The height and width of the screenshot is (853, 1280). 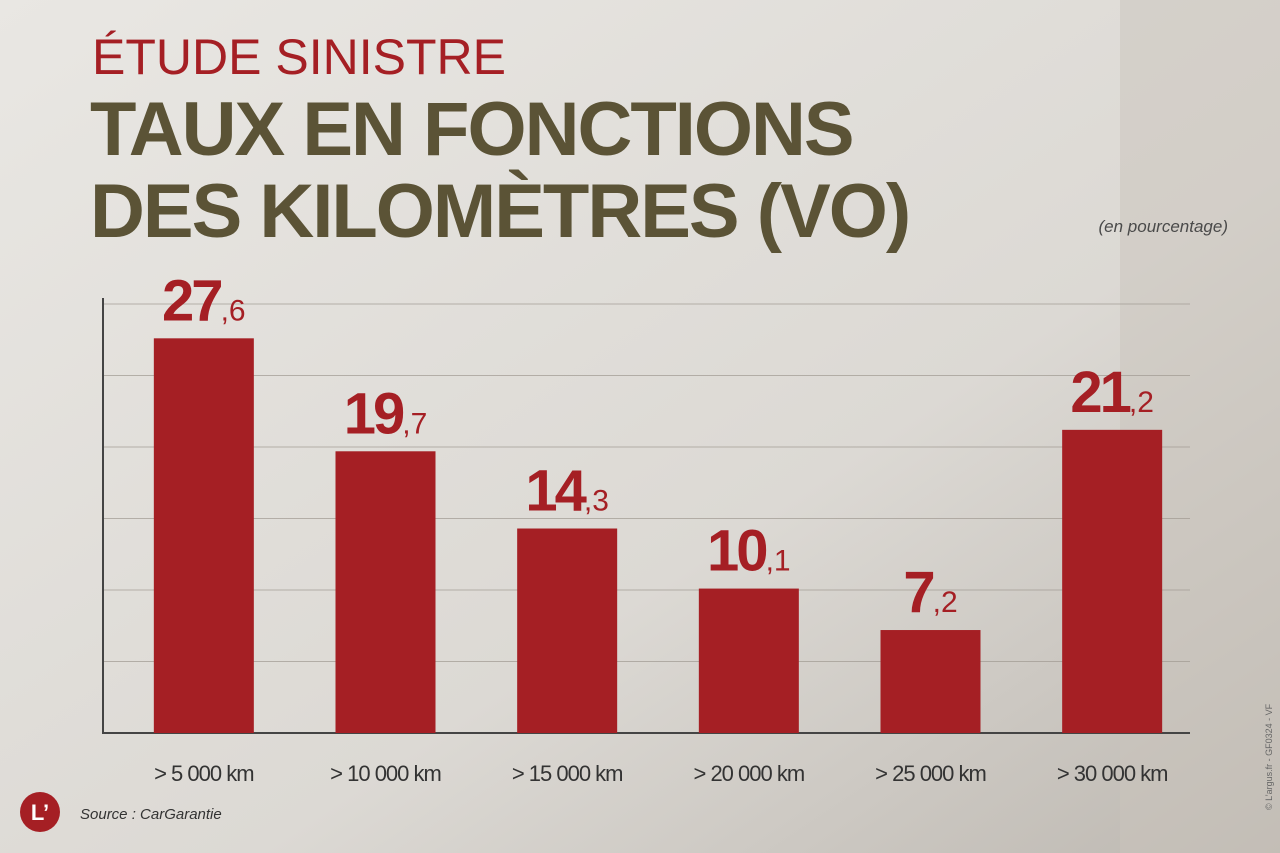 I want to click on value-label: 7,2, so click(x=930, y=592).